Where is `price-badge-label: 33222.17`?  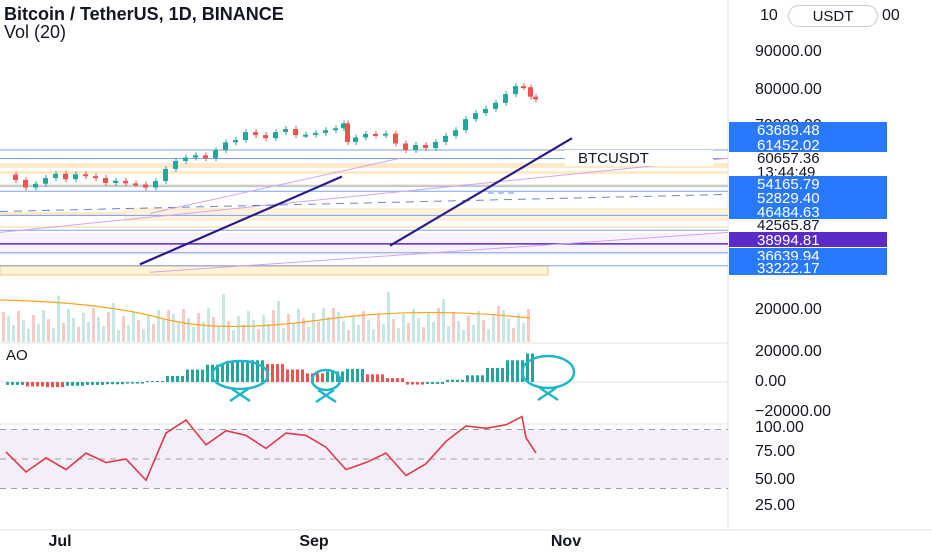
price-badge-label: 33222.17 is located at coordinates (788, 268).